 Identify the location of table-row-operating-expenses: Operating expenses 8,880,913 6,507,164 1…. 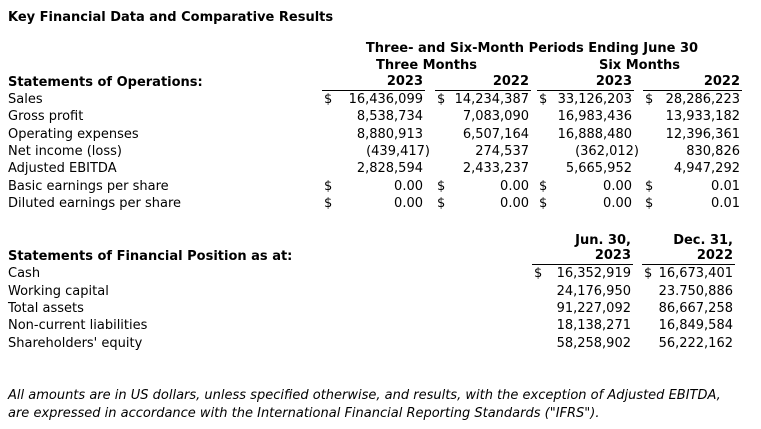
(380, 134).